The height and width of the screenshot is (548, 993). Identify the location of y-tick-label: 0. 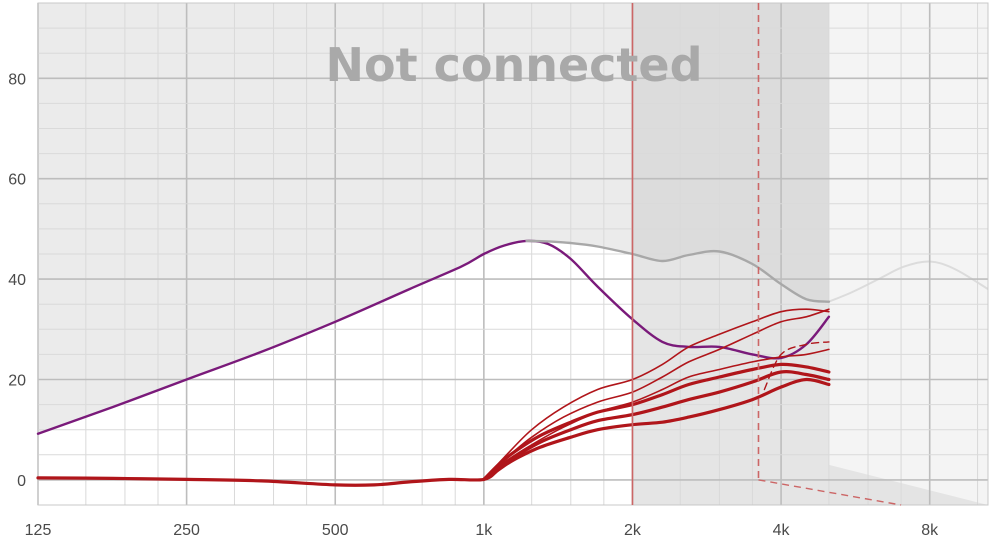
(21, 481).